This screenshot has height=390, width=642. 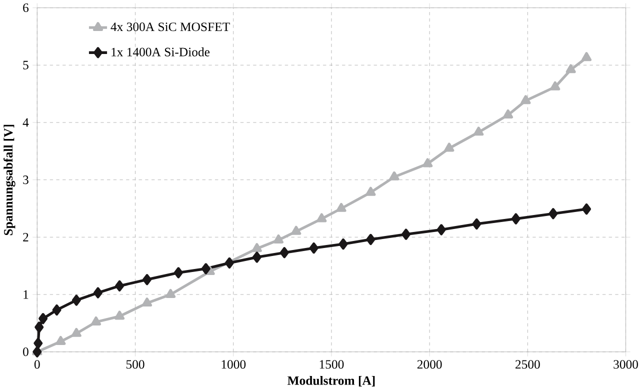 I want to click on y-tick-label: 4, so click(x=25, y=122).